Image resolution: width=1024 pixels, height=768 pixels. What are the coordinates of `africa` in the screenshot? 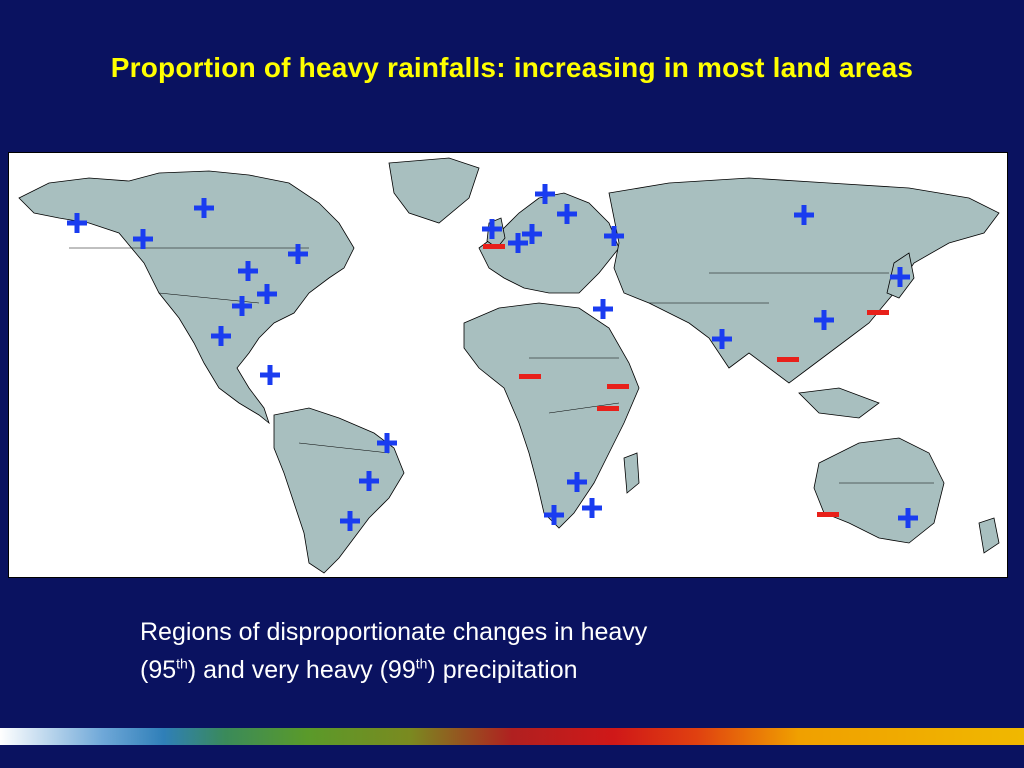 It's located at (551, 415).